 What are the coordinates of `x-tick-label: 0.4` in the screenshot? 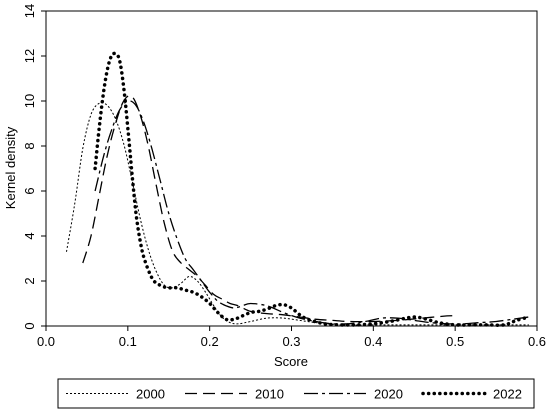 It's located at (373, 341).